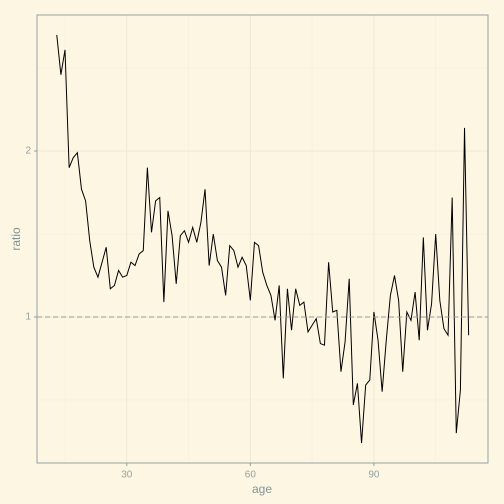 This screenshot has width=504, height=504. What do you see at coordinates (127, 475) in the screenshot?
I see `x-tick-label: 30` at bounding box center [127, 475].